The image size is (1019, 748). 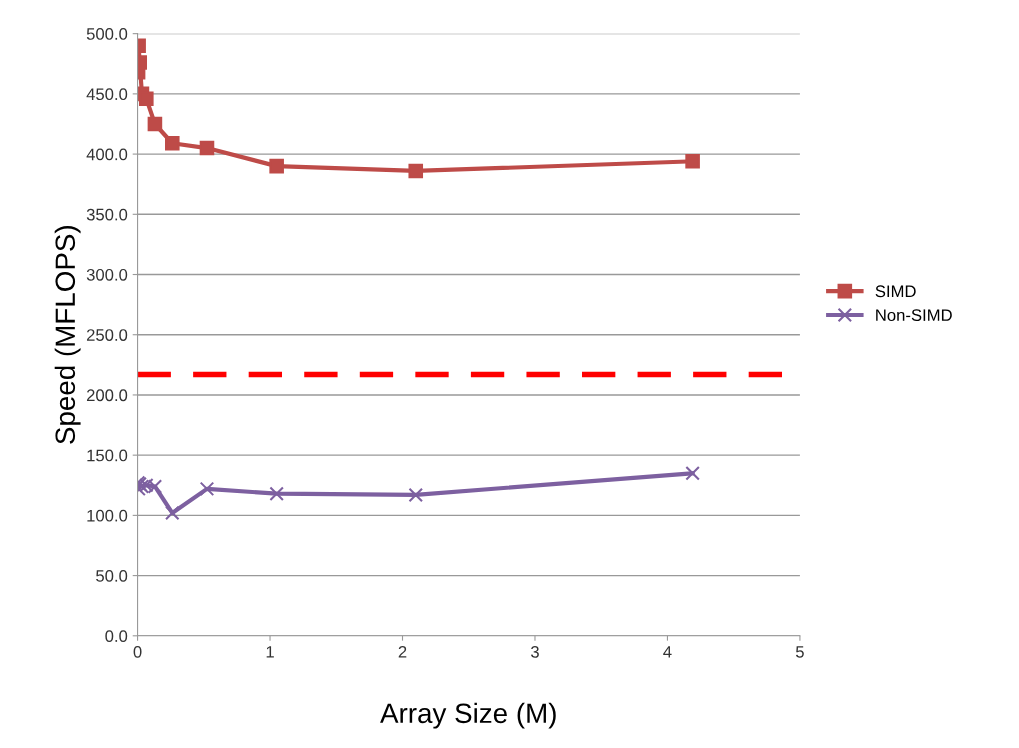 I want to click on y-tick-label: 200.0, so click(x=107, y=395).